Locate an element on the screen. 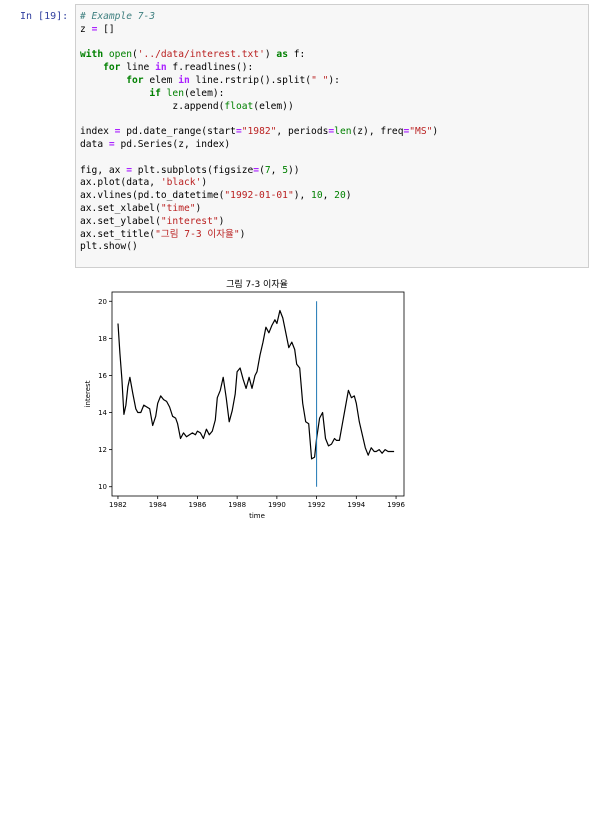 This screenshot has width=594, height=840. series-layer is located at coordinates (256, 384).